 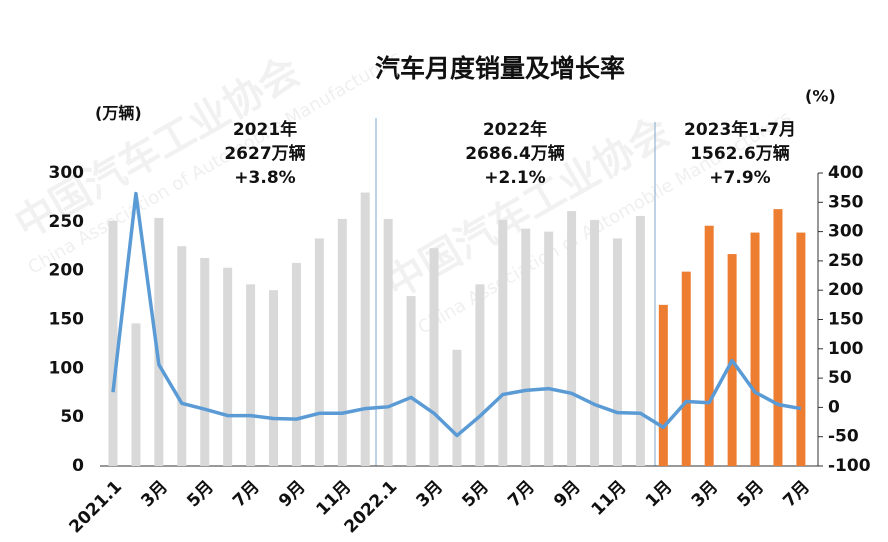 What do you see at coordinates (739, 178) in the screenshot?
I see `annotation: +7.9%` at bounding box center [739, 178].